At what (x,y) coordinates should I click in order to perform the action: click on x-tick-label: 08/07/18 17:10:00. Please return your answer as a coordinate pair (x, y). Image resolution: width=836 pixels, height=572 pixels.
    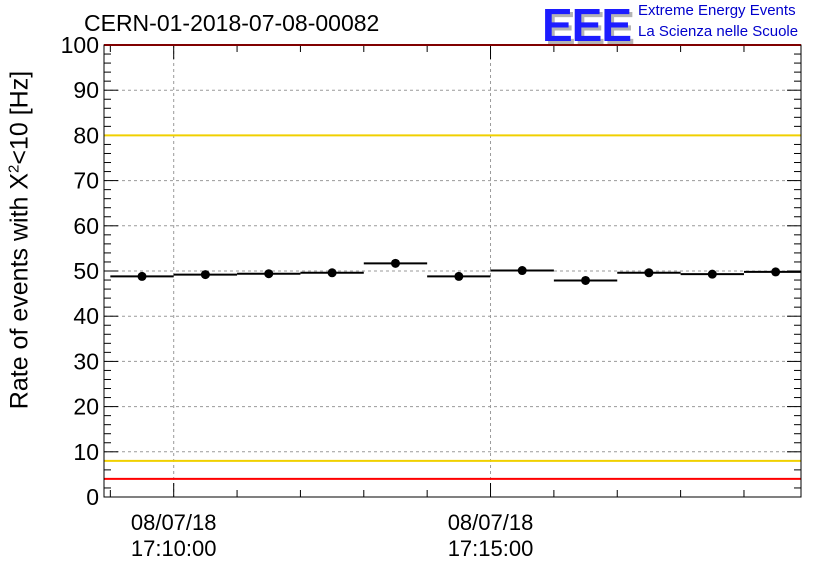
    Looking at the image, I should click on (174, 536).